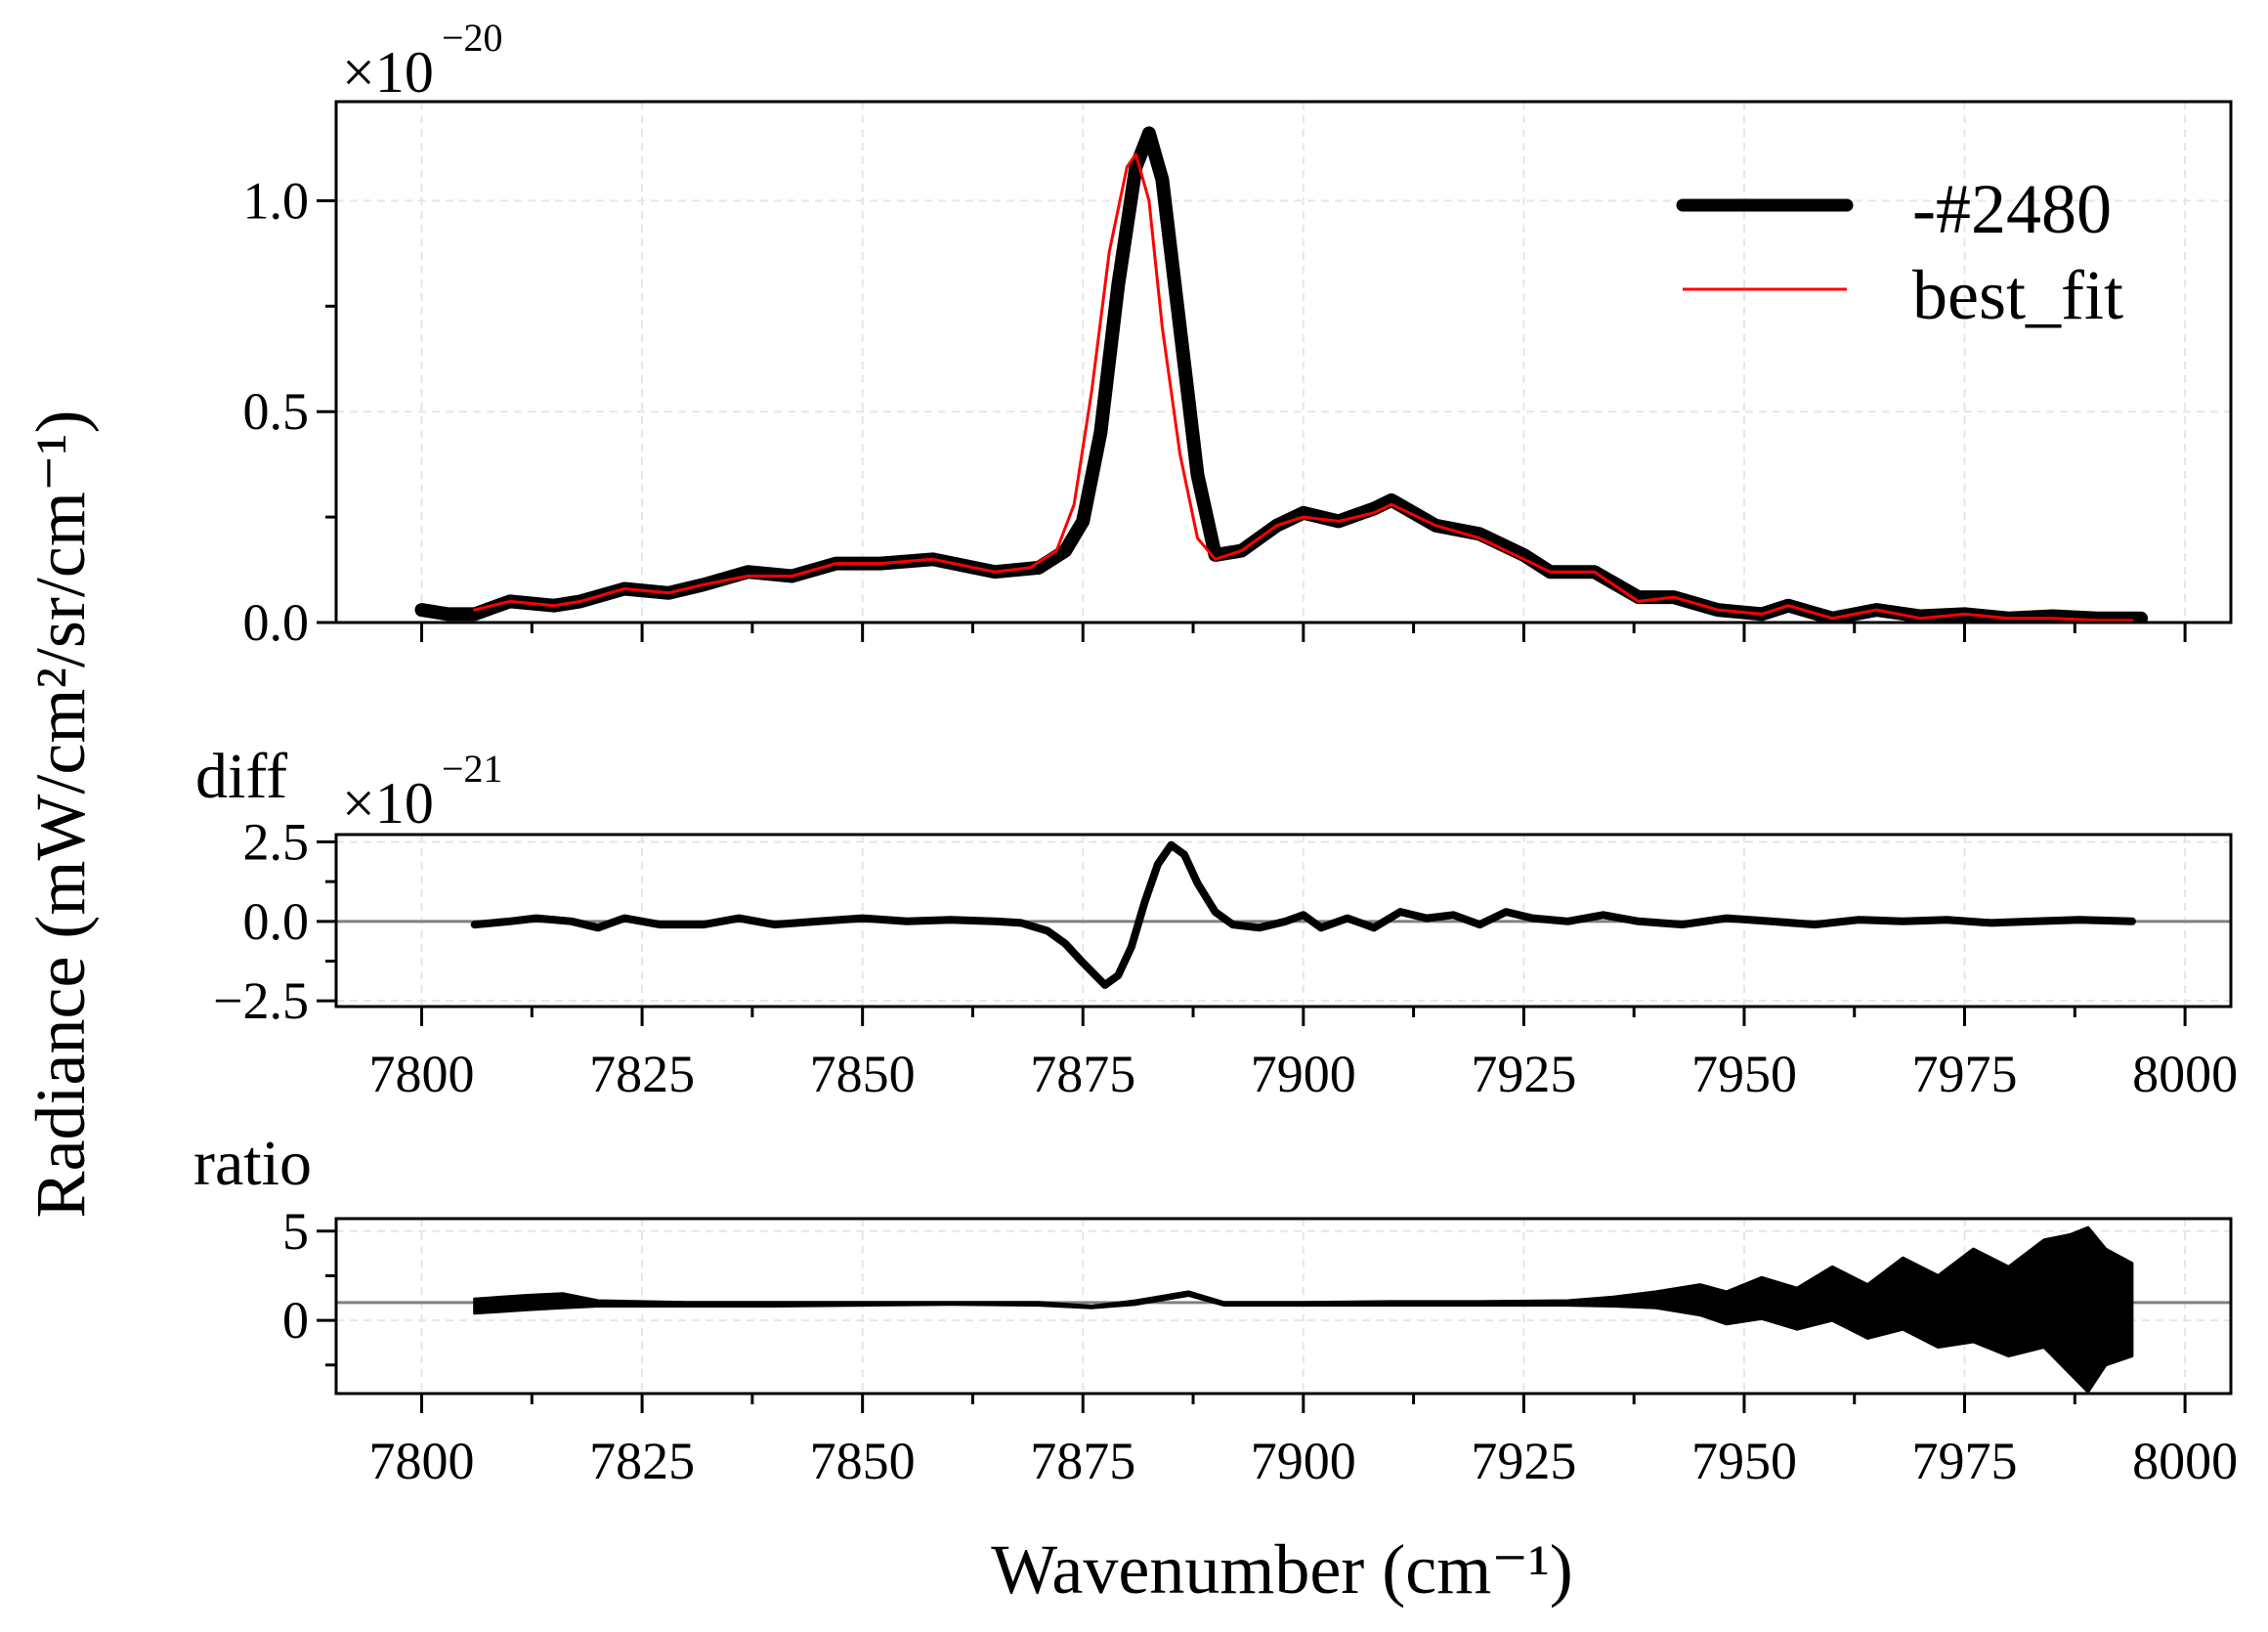 The width and height of the screenshot is (2268, 1632). Describe the element at coordinates (1899, 252) in the screenshot. I see `legend: -#2480 best_fit` at that location.